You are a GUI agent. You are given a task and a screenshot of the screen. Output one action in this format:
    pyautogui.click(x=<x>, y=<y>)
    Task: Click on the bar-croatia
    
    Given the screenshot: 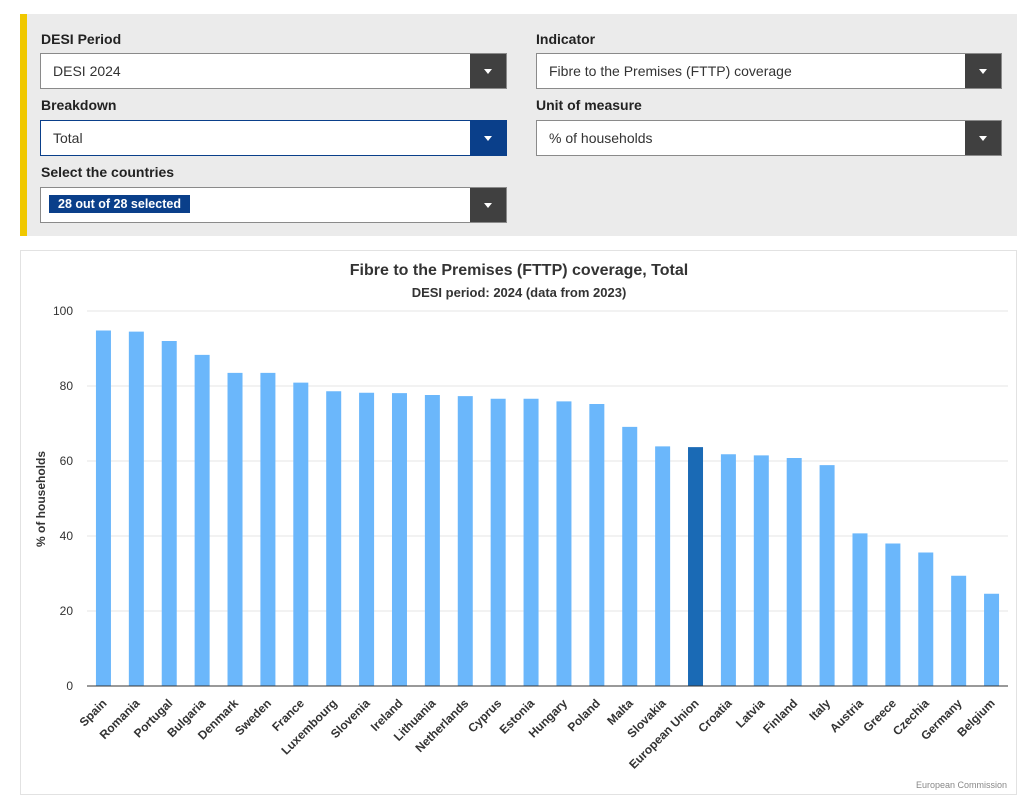 What is the action you would take?
    pyautogui.click(x=728, y=570)
    